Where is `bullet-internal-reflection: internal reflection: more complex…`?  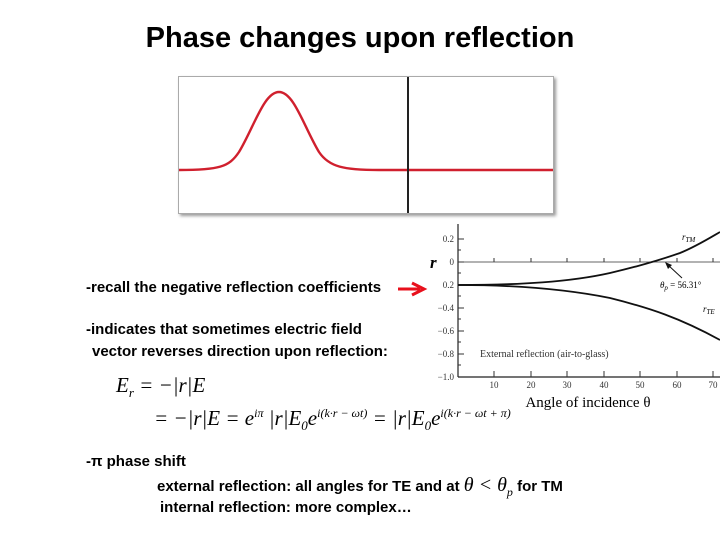 bullet-internal-reflection: internal reflection: more complex… is located at coordinates (286, 507).